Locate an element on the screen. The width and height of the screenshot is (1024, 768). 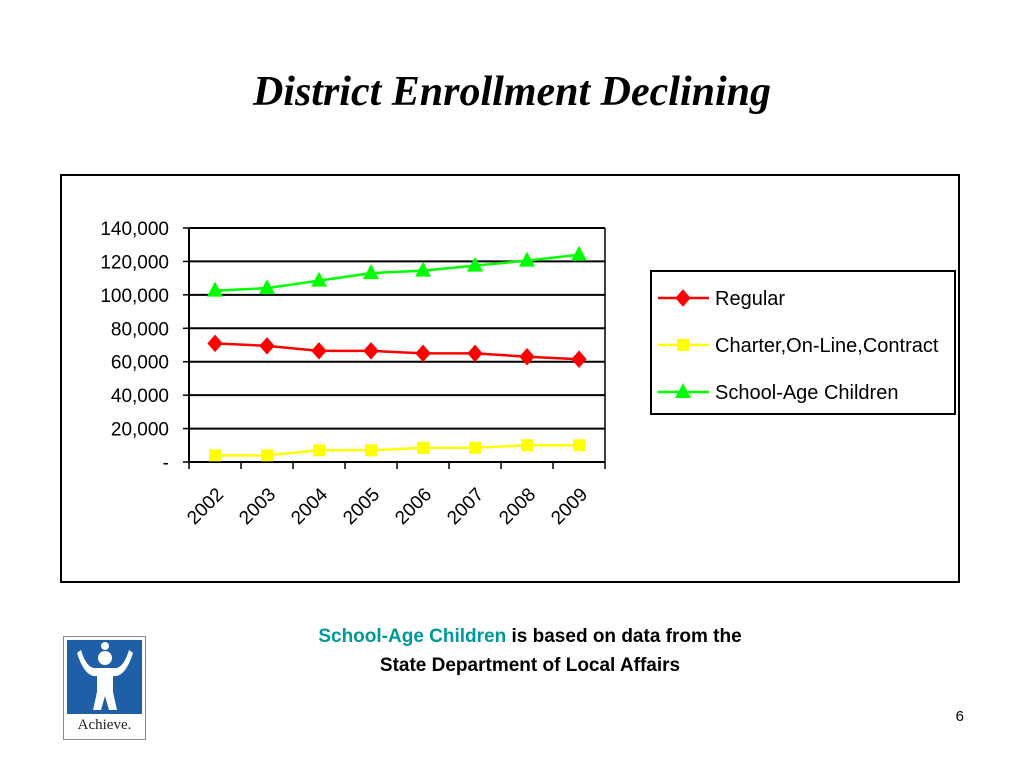
x-tick-label: 2007 is located at coordinates (465, 506).